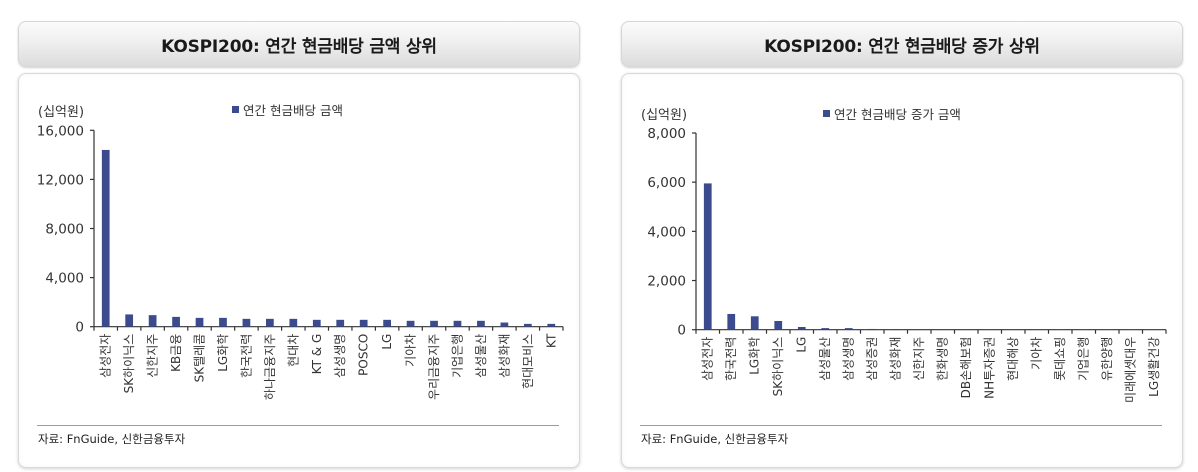 The width and height of the screenshot is (1198, 472). Describe the element at coordinates (317, 354) in the screenshot. I see `x-tick-label: KT & G` at that location.